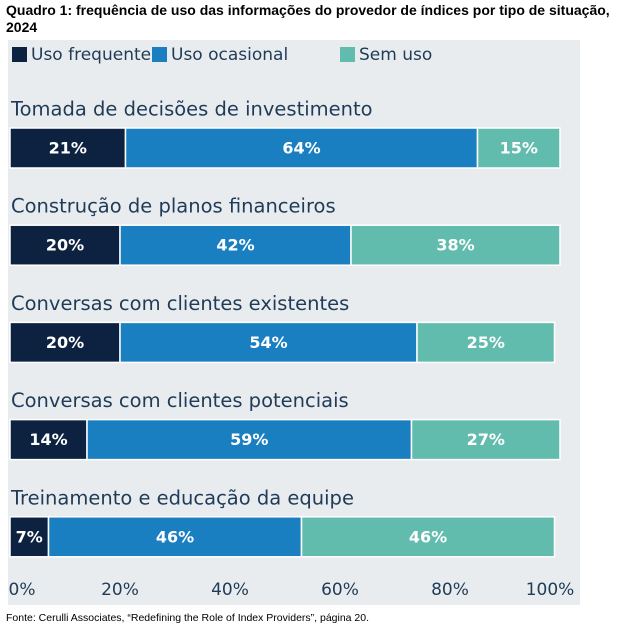 This screenshot has width=631, height=630. I want to click on value-label: 27%, so click(486, 439).